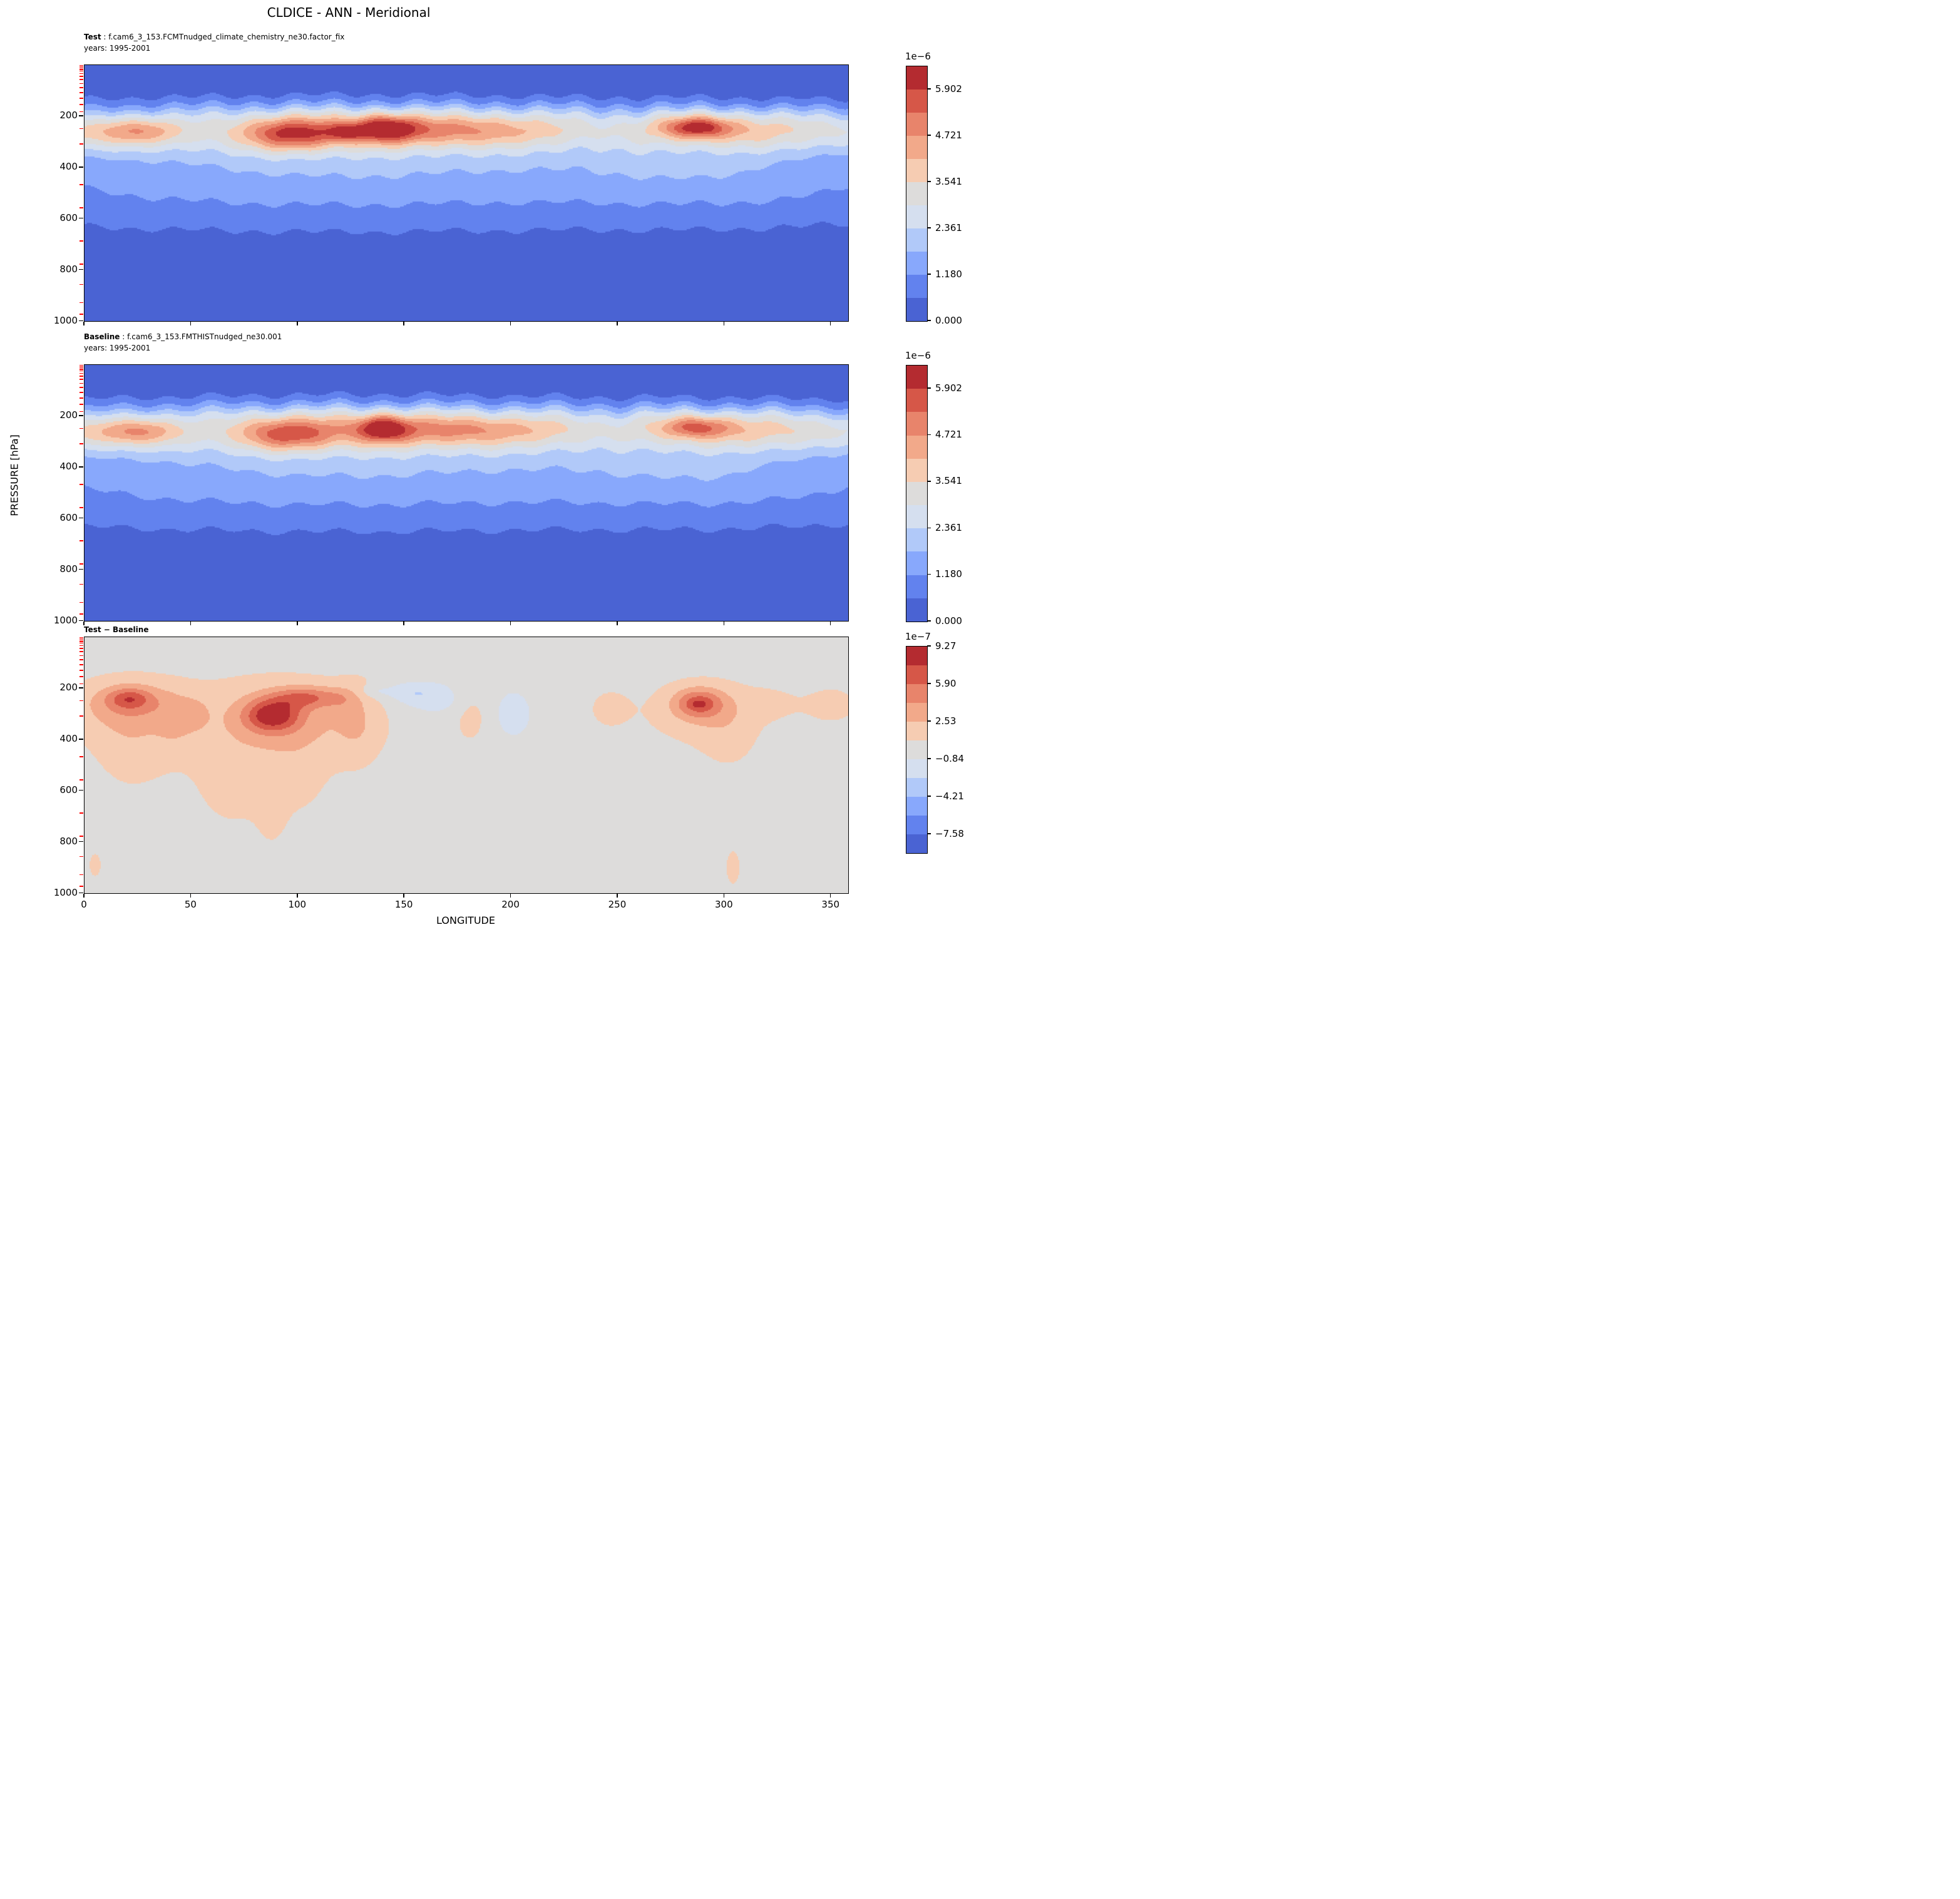  I want to click on x-tick-label: 100, so click(297, 904).